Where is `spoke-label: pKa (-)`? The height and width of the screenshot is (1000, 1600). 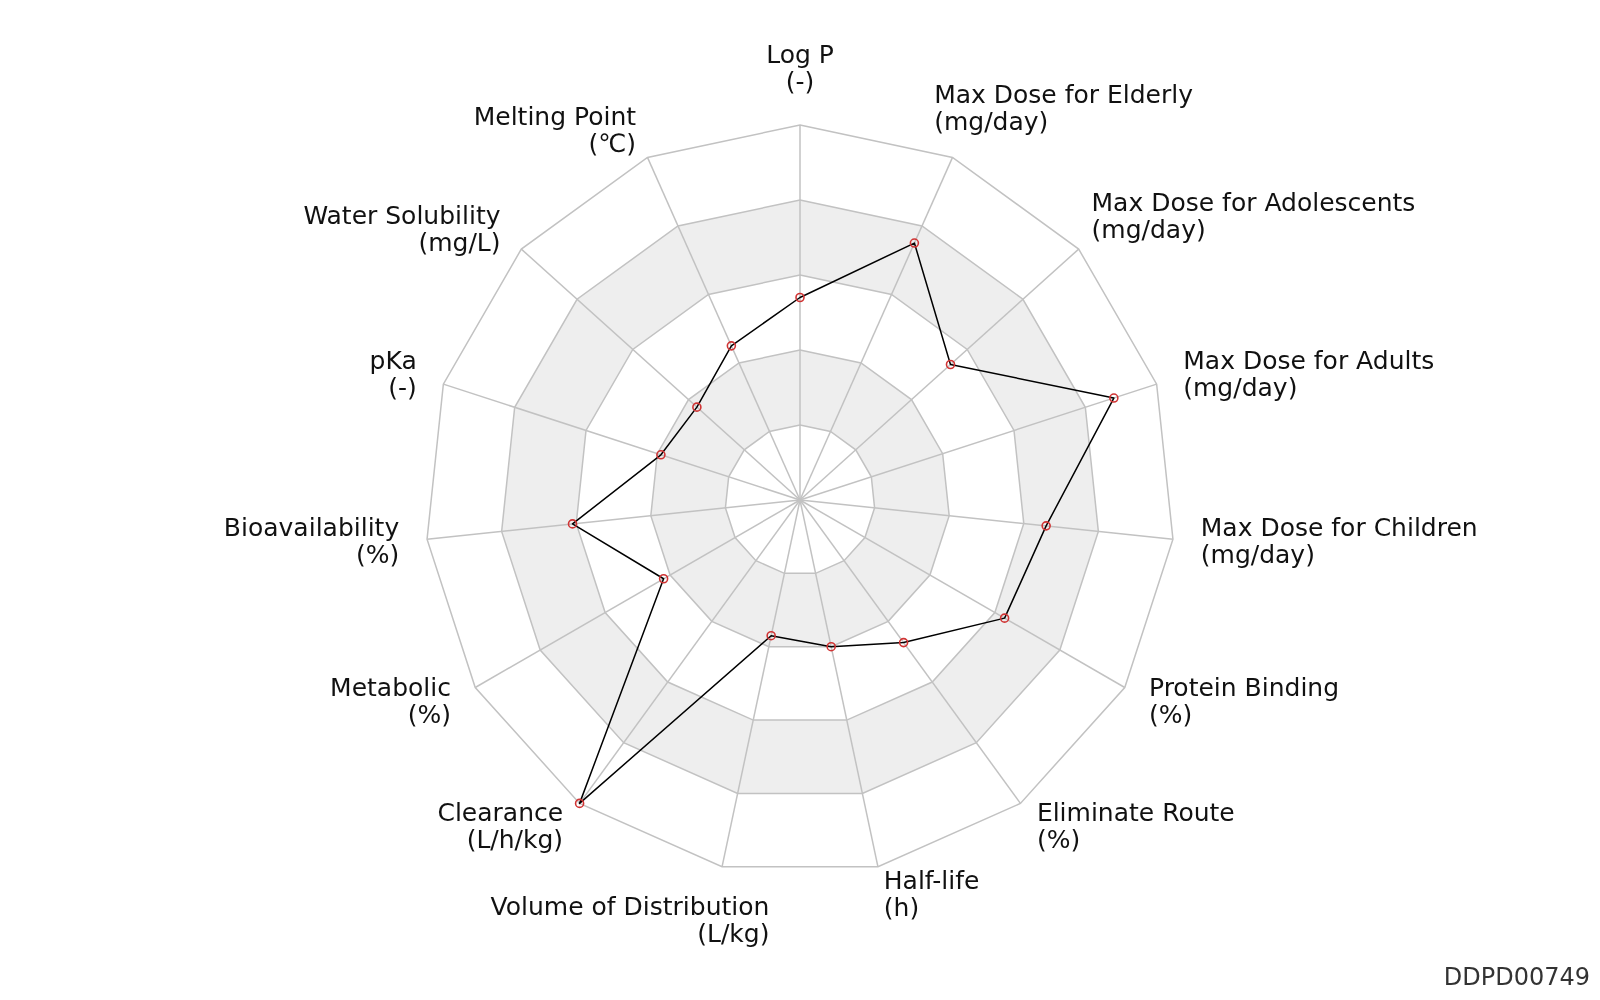
spoke-label: pKa (-) is located at coordinates (393, 374).